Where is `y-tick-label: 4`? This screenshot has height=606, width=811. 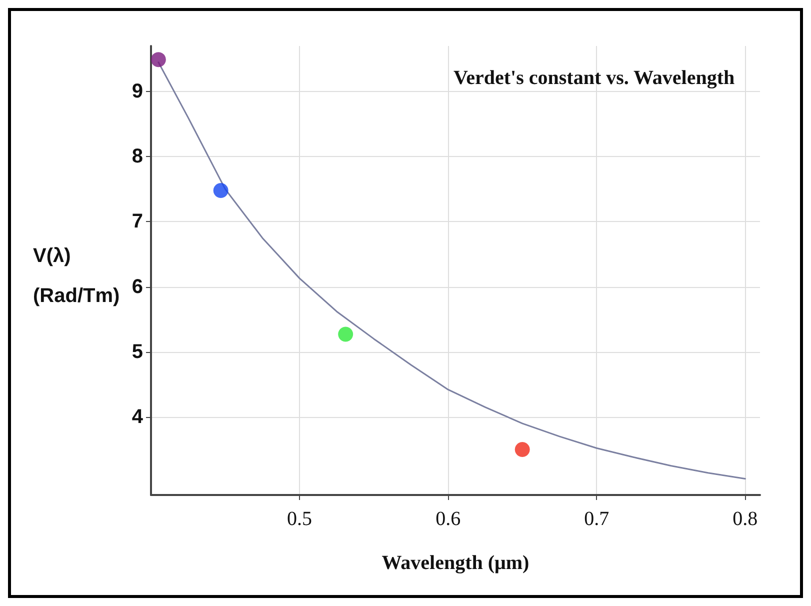
y-tick-label: 4 is located at coordinates (138, 417).